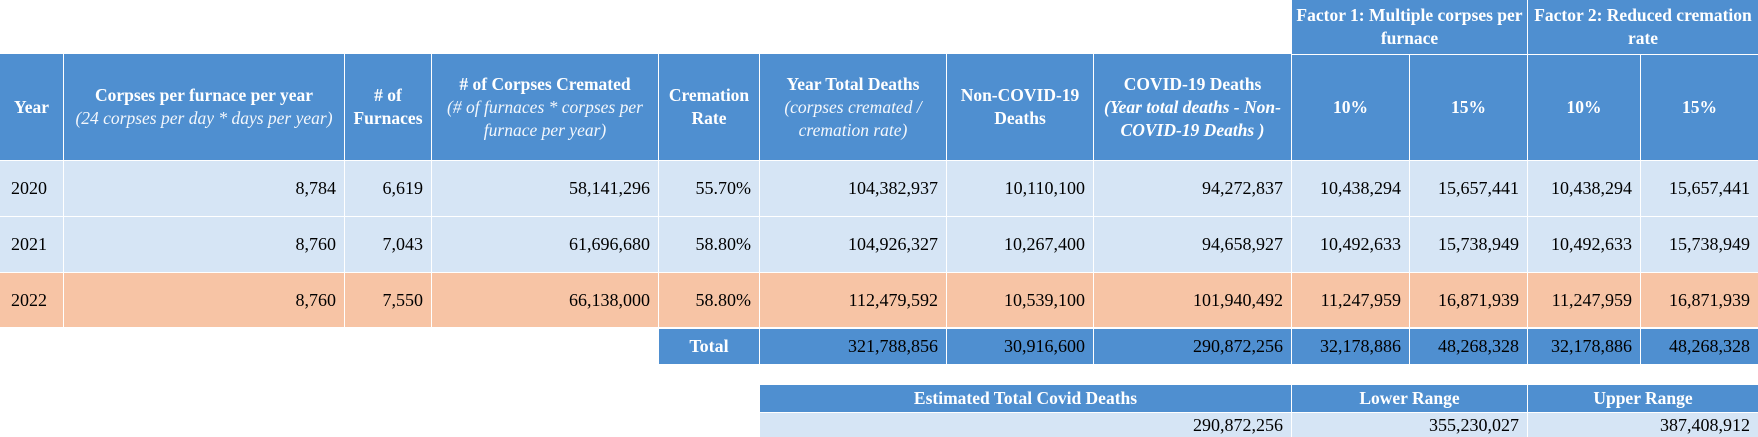  What do you see at coordinates (853, 300) in the screenshot?
I see `cell-year-total-deaths: 112,479,592` at bounding box center [853, 300].